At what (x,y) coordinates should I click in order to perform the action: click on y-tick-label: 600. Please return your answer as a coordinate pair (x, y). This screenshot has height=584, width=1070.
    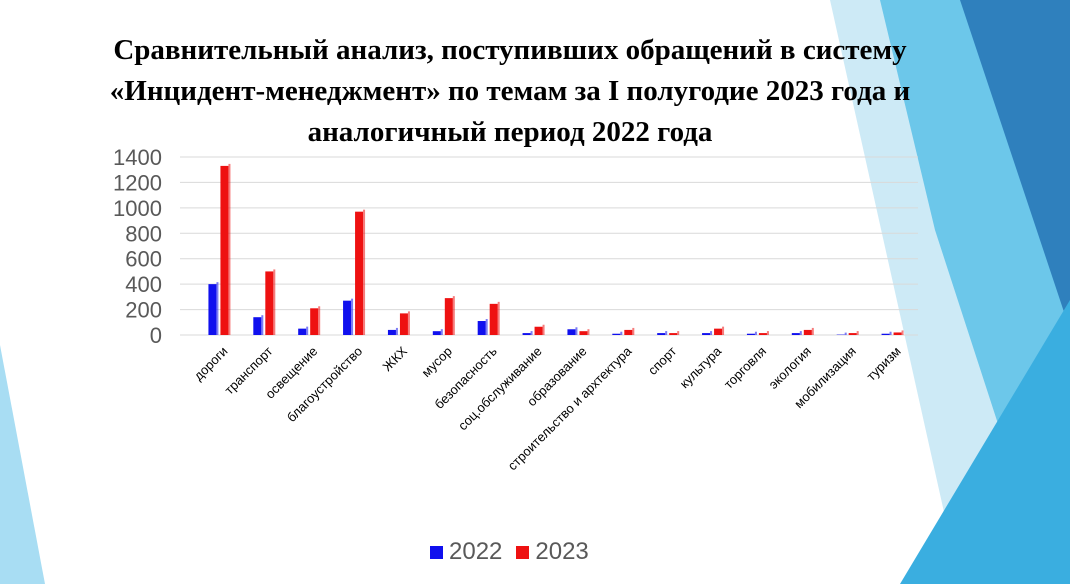
    Looking at the image, I should click on (143, 259).